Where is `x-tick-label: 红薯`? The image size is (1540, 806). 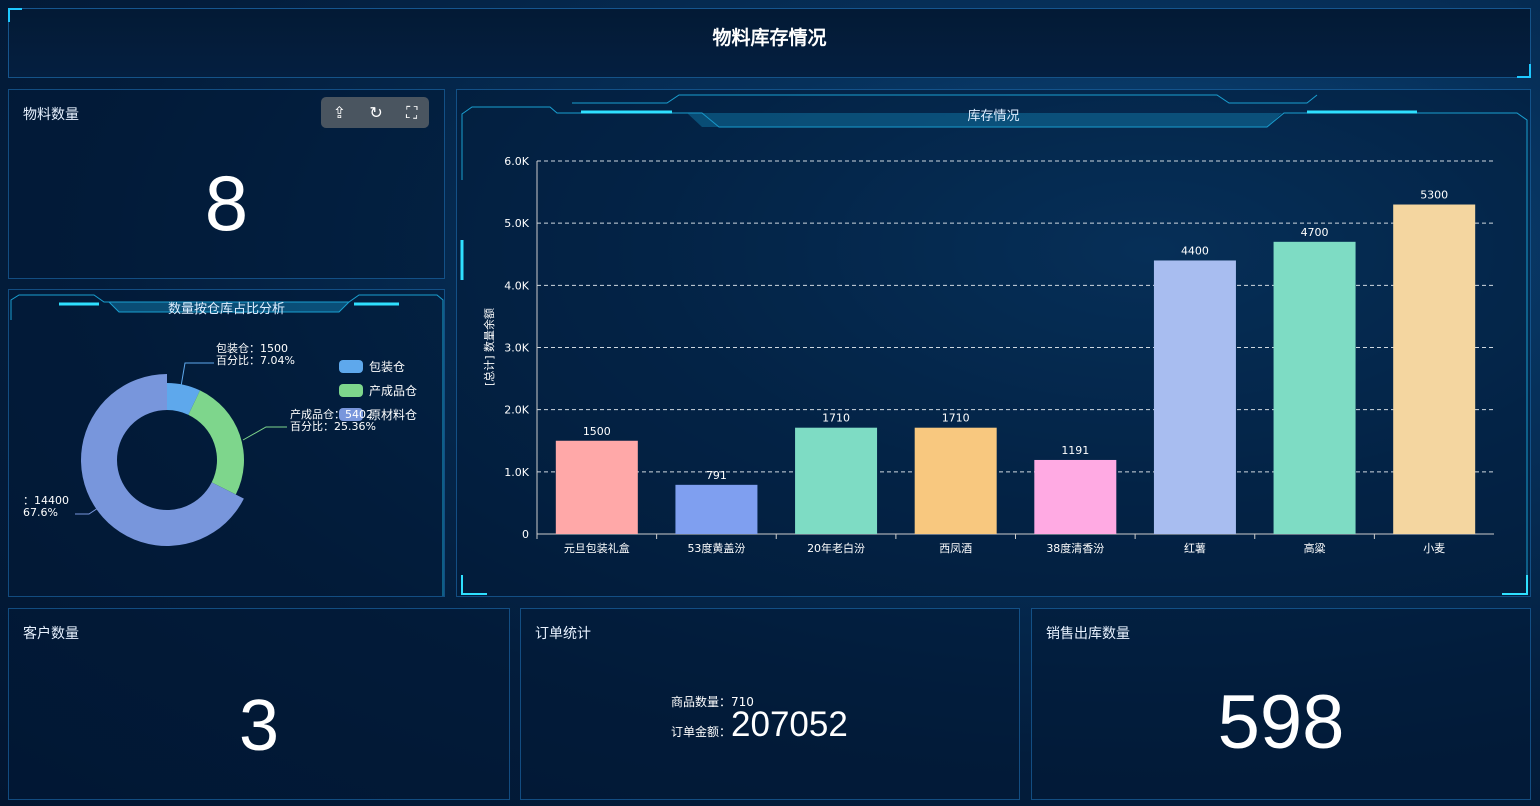
x-tick-label: 红薯 is located at coordinates (1195, 548).